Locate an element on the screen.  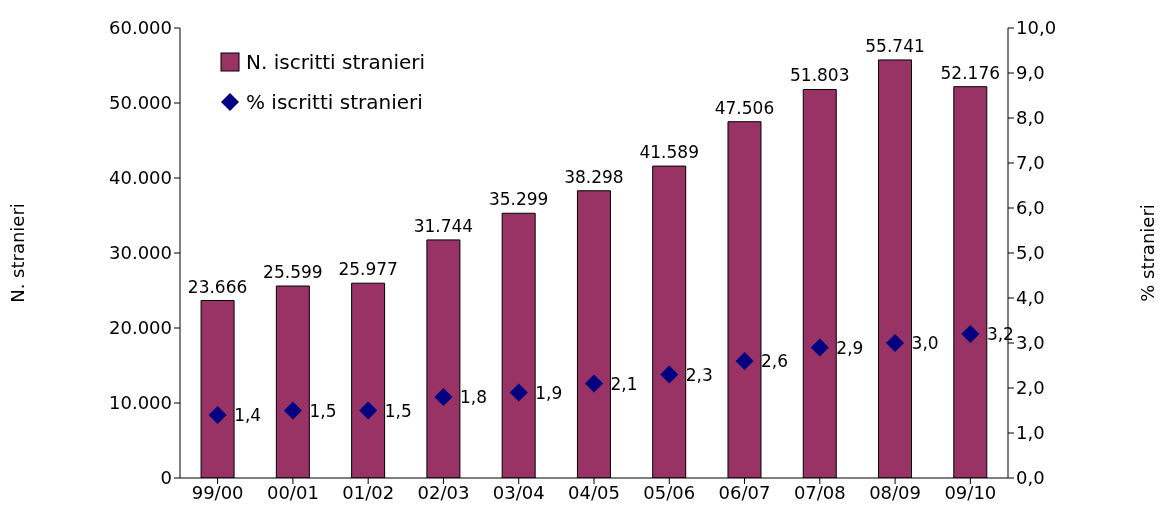
data-label: 52.176 is located at coordinates (970, 72).